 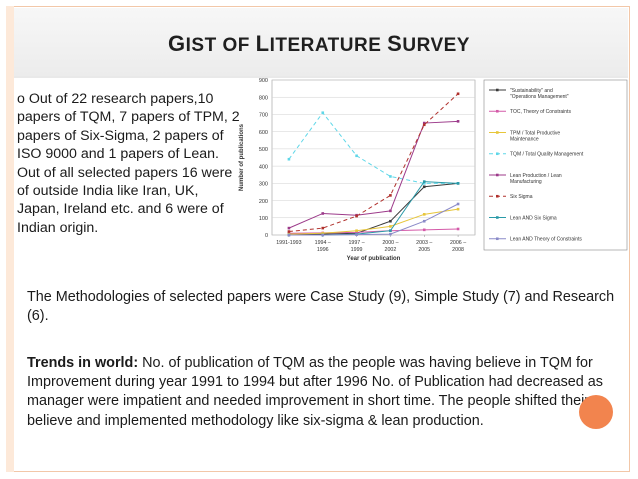 I want to click on x-tick-label-line2: 1996, so click(x=323, y=250).